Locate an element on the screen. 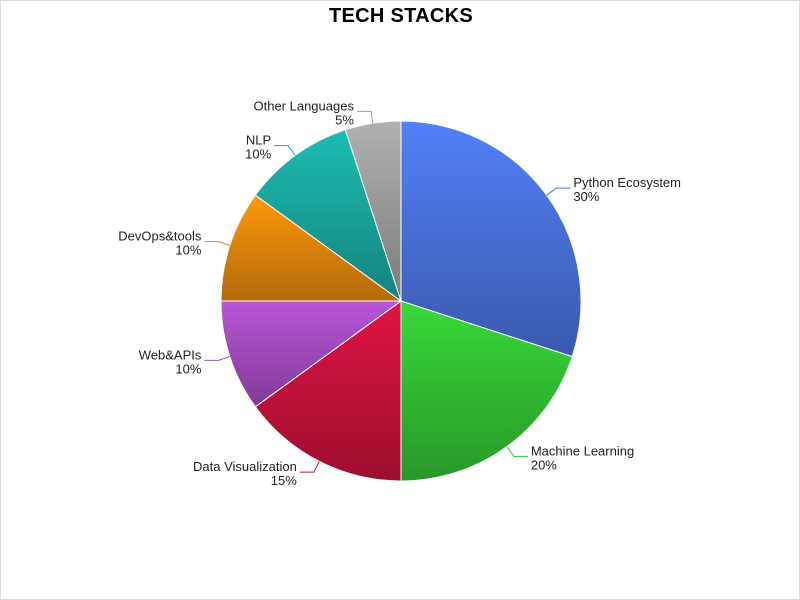  leader-line-nlp is located at coordinates (285, 150).